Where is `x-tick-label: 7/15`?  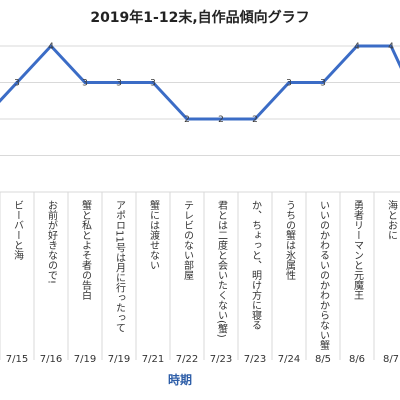 x-tick-label: 7/15 is located at coordinates (17, 359).